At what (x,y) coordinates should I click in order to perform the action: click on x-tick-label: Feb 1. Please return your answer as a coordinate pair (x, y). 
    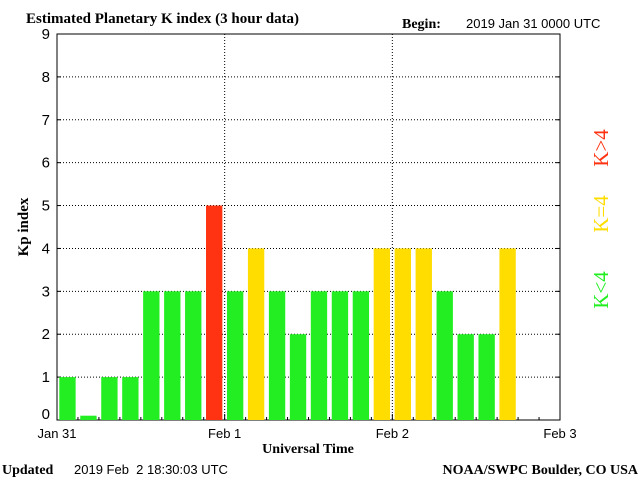
    Looking at the image, I should click on (224, 433).